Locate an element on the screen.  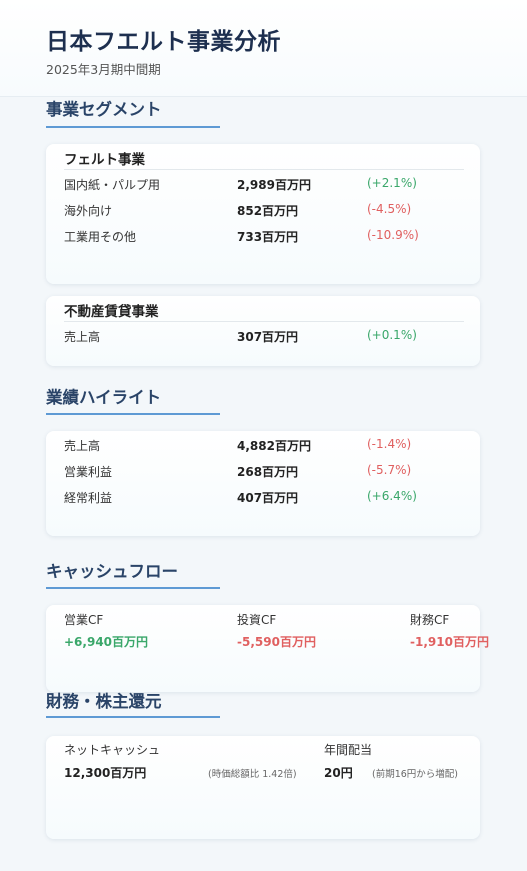
table-row: 工業用その他 733百万円 (-10.9%) is located at coordinates (263, 237).